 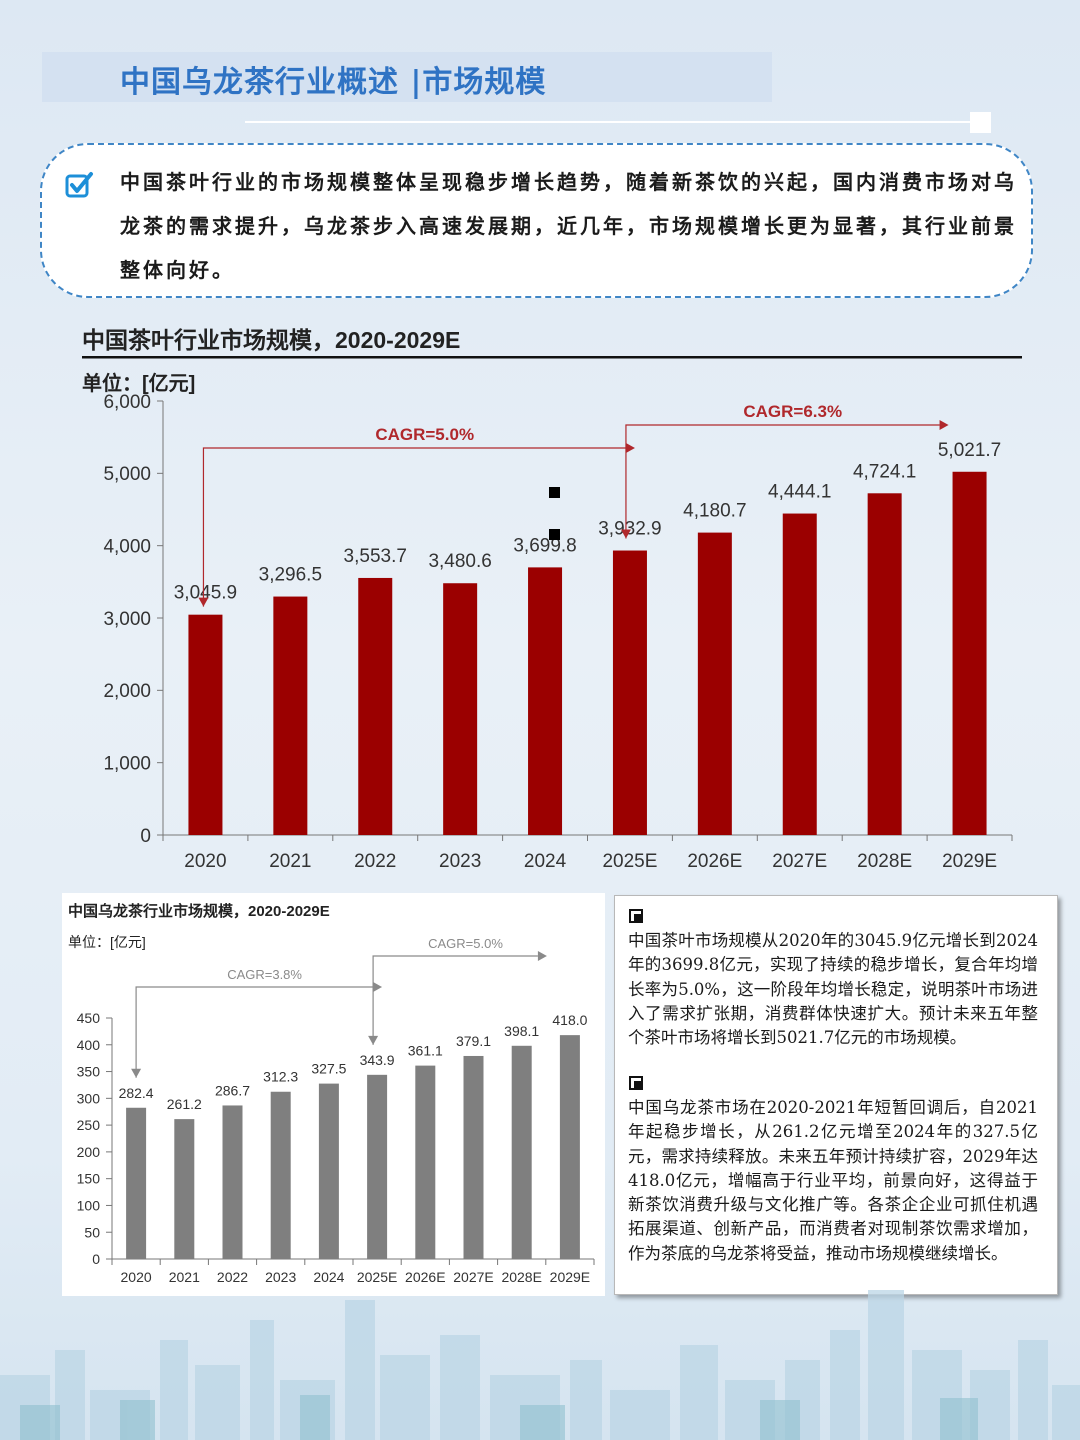 What do you see at coordinates (232, 1090) in the screenshot?
I see `data-label-2022: 286.7` at bounding box center [232, 1090].